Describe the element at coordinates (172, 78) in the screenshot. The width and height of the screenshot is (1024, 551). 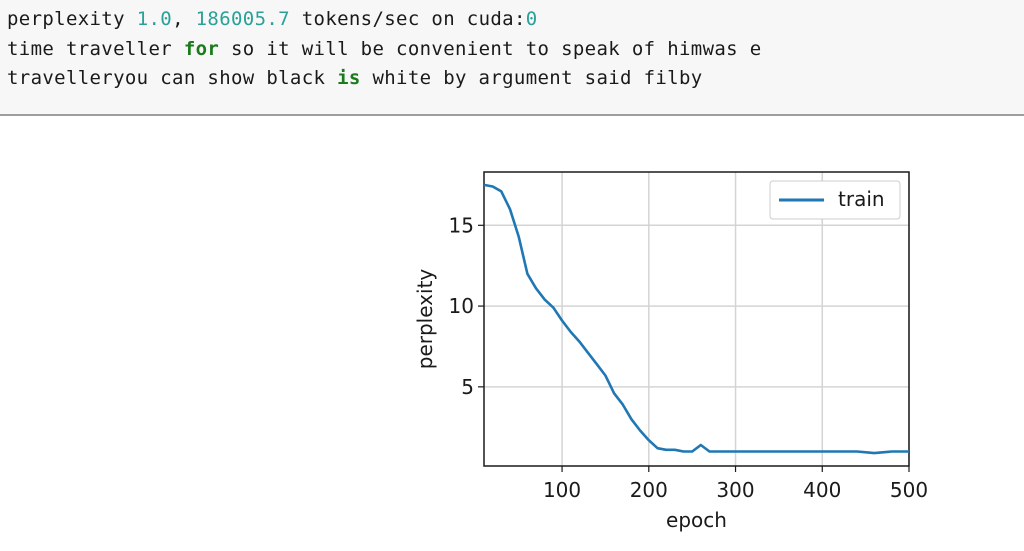
I see `prediction-text: travelleryou can show black` at that location.